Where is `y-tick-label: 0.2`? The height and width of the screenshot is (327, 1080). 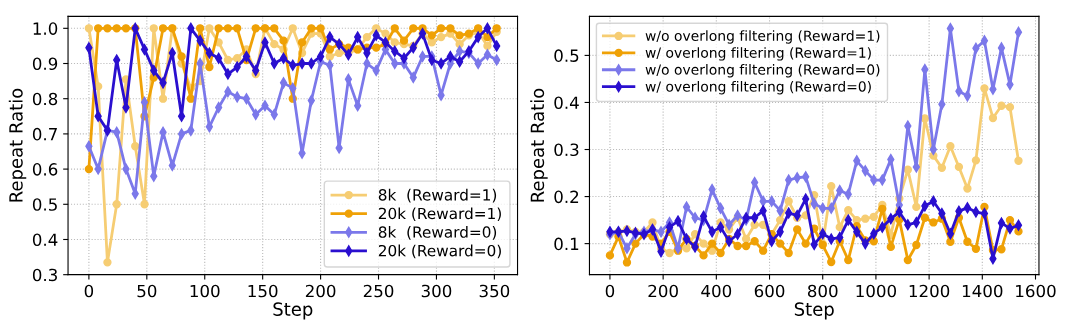
y-tick-label: 0.2 is located at coordinates (566, 197).